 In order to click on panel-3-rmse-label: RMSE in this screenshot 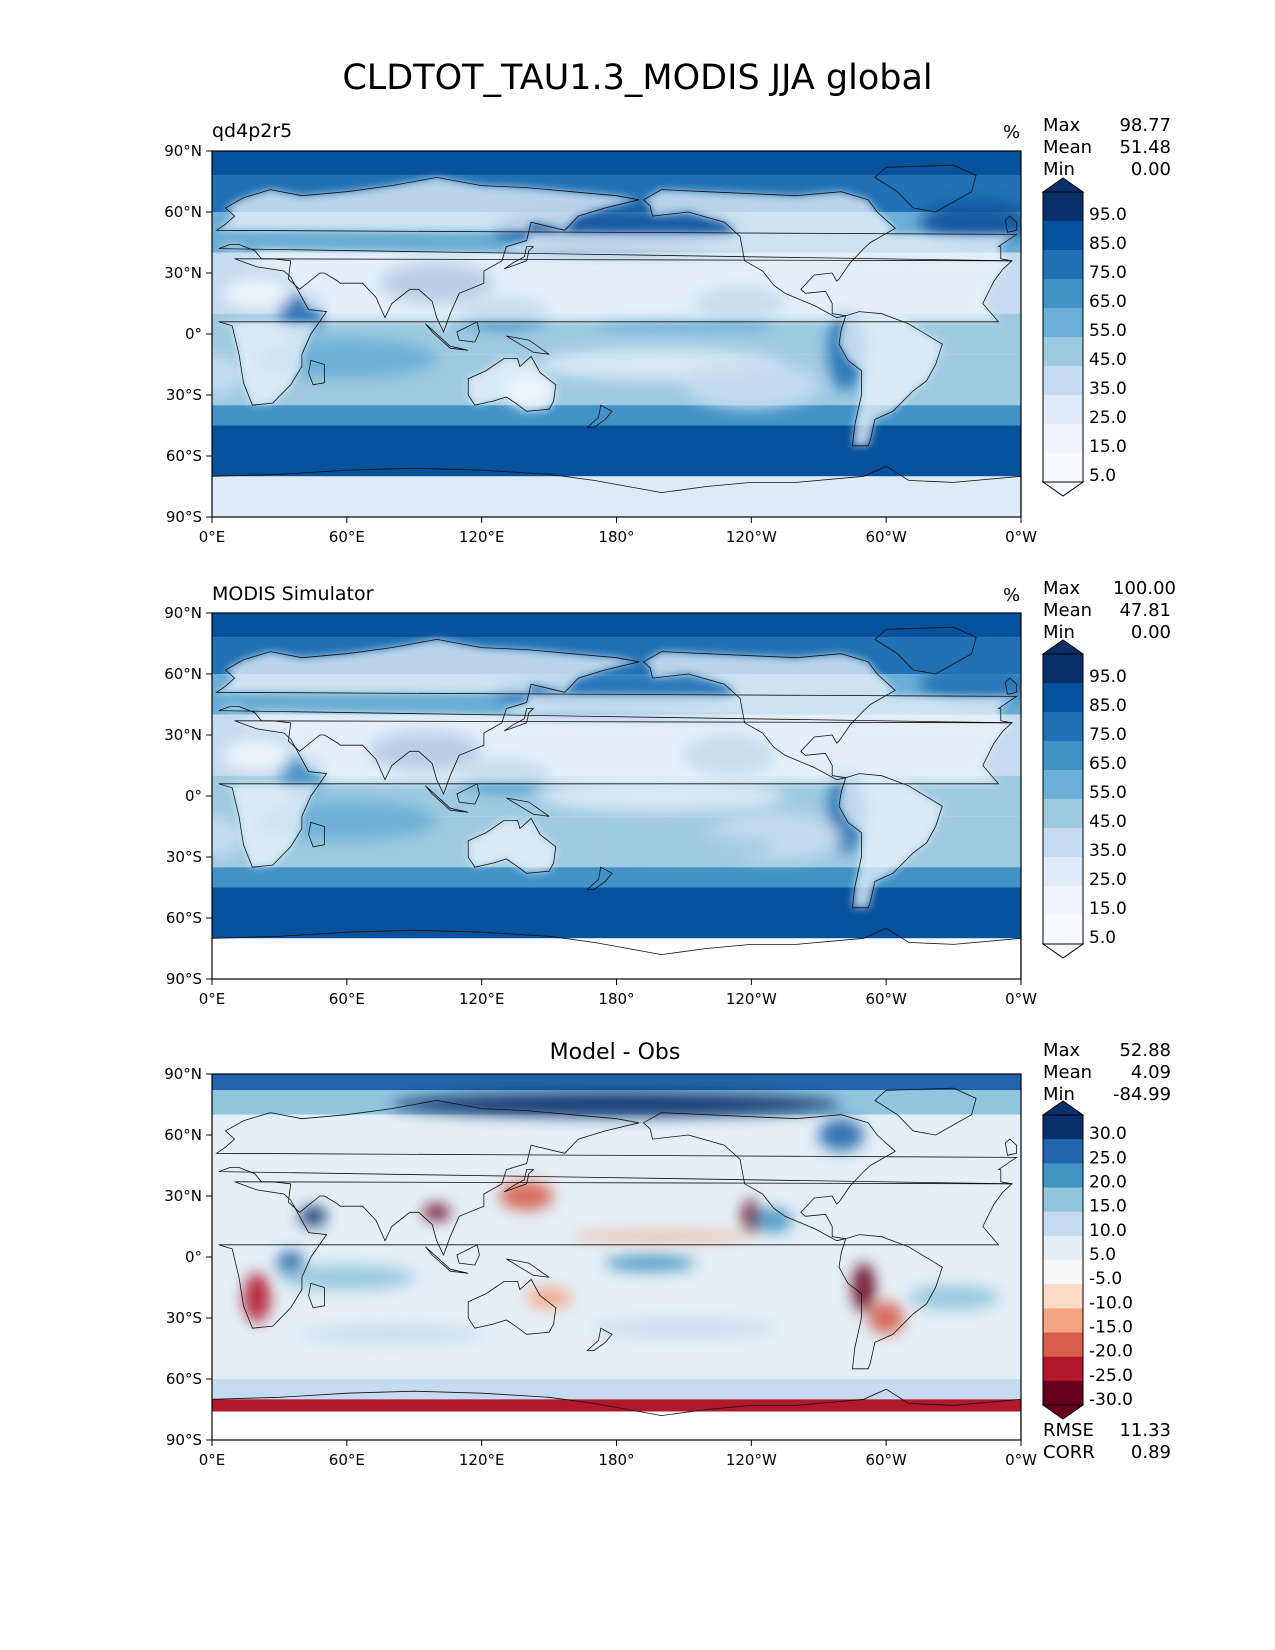, I will do `click(1068, 1430)`.